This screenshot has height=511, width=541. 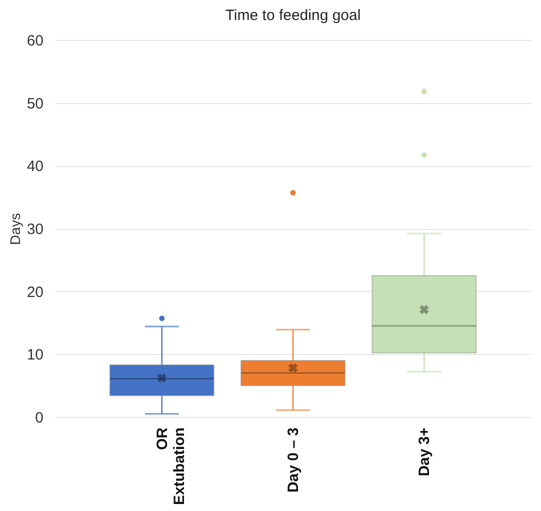 I want to click on x-tick-label: Day 3+, so click(x=425, y=451).